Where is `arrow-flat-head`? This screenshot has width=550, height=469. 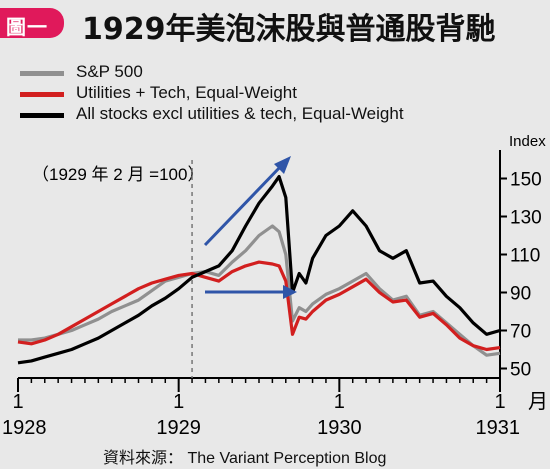
arrow-flat-head is located at coordinates (290, 292).